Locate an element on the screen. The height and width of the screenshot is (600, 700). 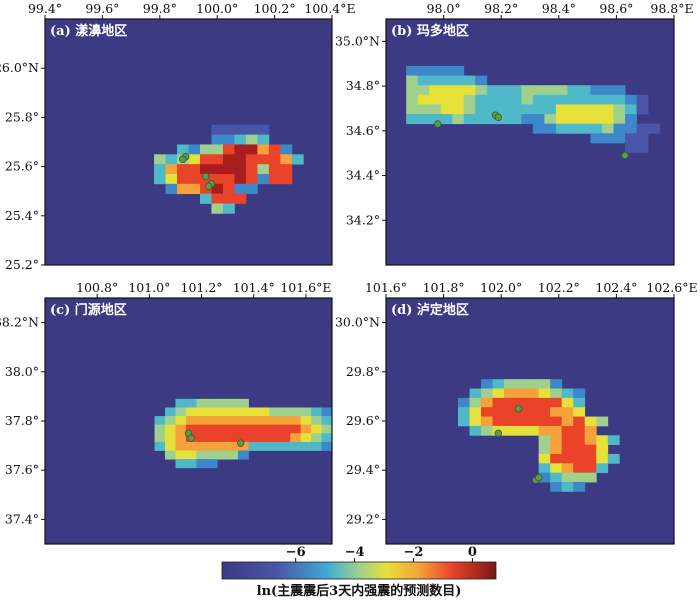
y-tick-label: 34.6° is located at coordinates (363, 130).